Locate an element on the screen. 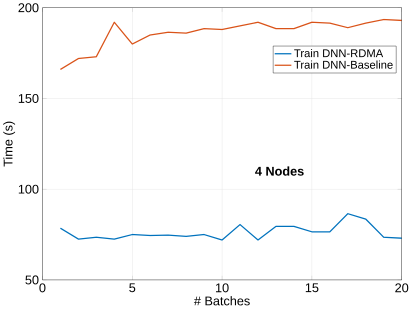  y-tick-label: 150 is located at coordinates (28, 99).